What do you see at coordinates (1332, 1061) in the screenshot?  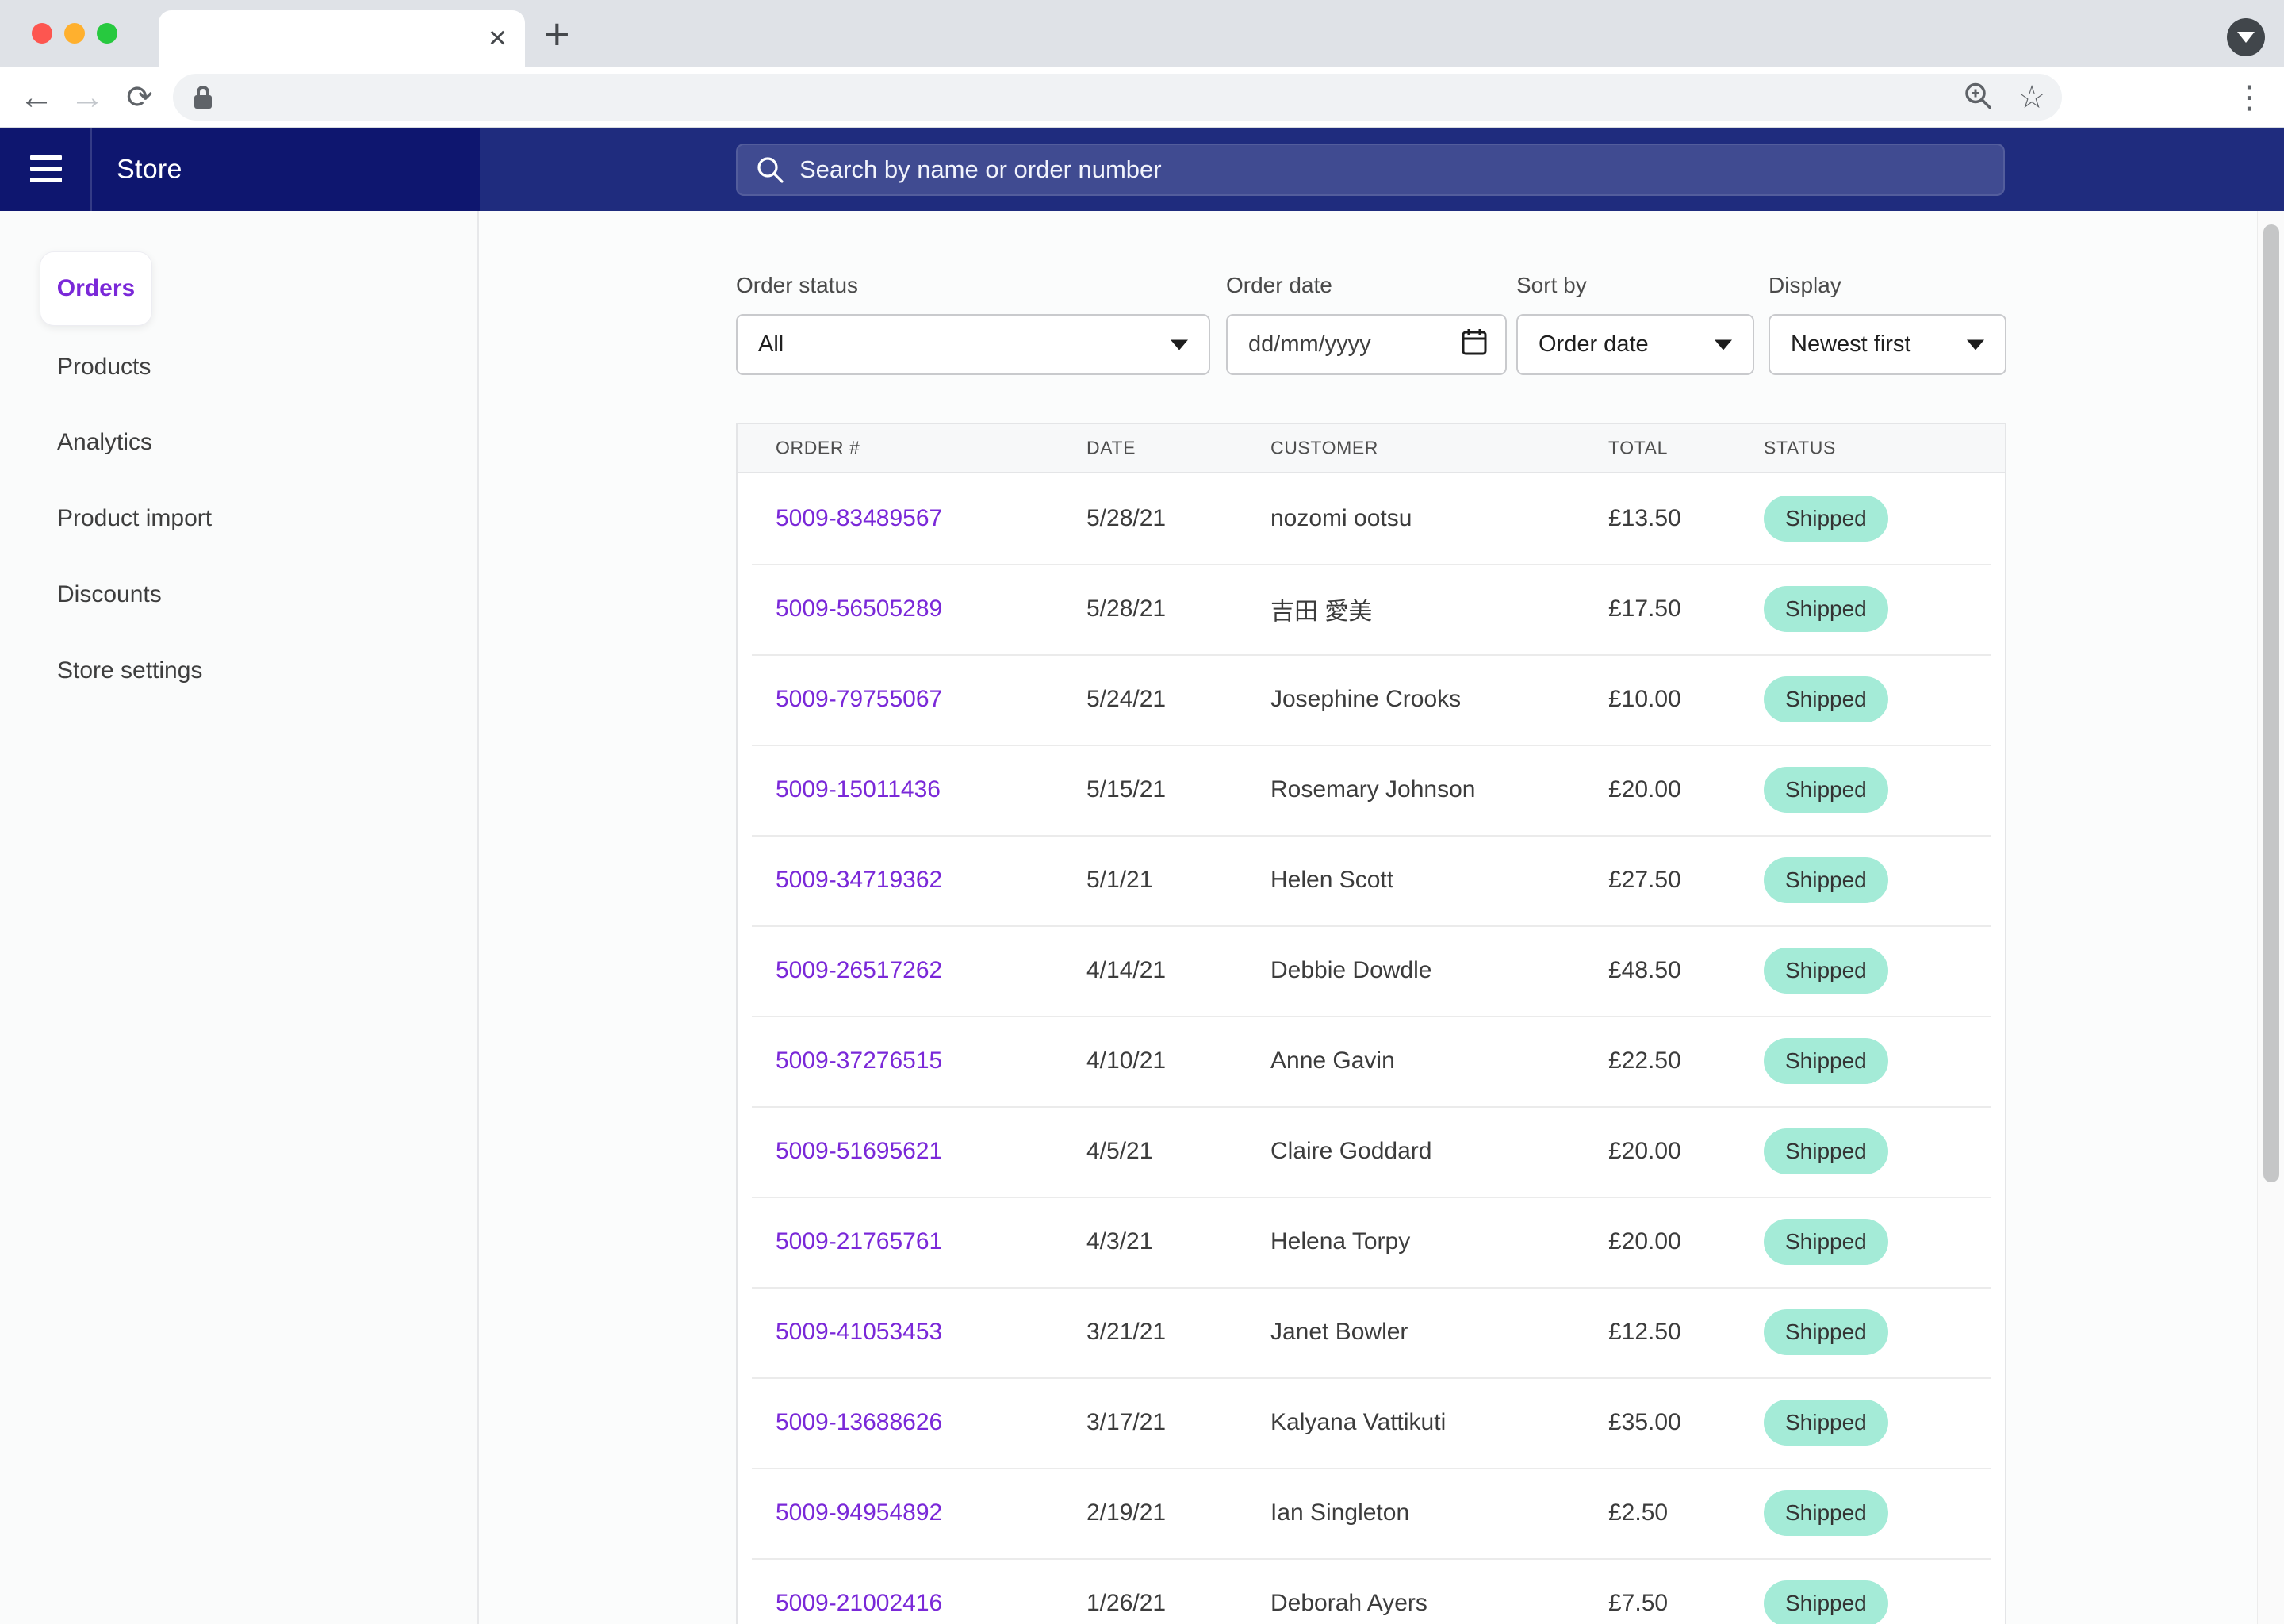 I see `customer-name-cell: Anne Gavin` at bounding box center [1332, 1061].